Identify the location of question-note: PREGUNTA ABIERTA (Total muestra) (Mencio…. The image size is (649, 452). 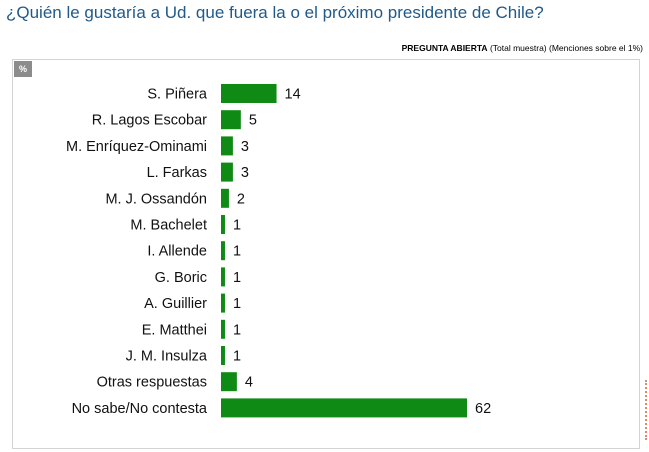
(522, 48).